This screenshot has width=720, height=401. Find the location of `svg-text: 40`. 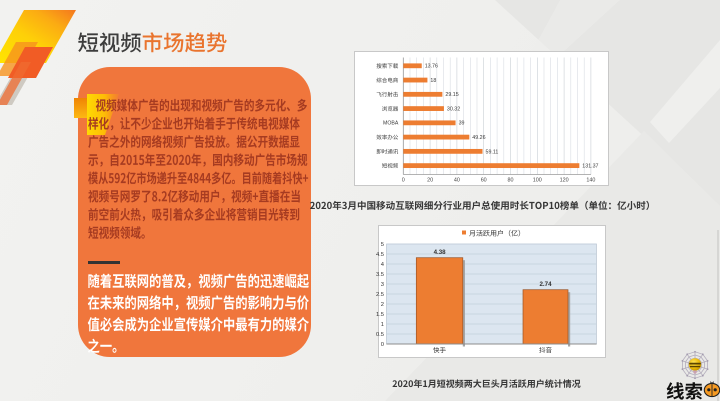

svg-text: 40 is located at coordinates (457, 181).